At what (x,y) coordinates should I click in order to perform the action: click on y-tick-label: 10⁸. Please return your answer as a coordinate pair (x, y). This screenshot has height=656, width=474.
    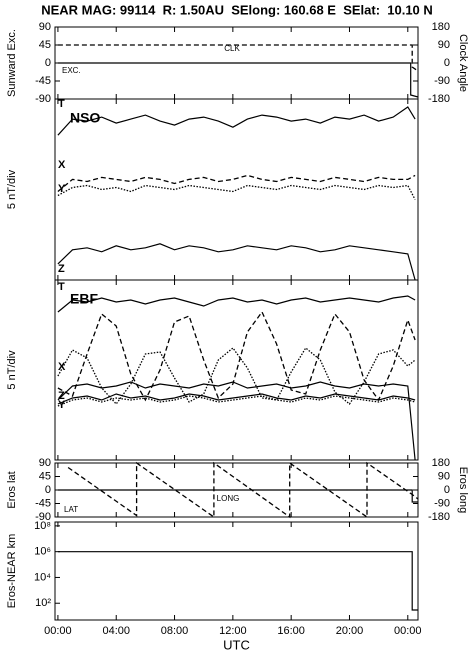
    Looking at the image, I should click on (42, 526).